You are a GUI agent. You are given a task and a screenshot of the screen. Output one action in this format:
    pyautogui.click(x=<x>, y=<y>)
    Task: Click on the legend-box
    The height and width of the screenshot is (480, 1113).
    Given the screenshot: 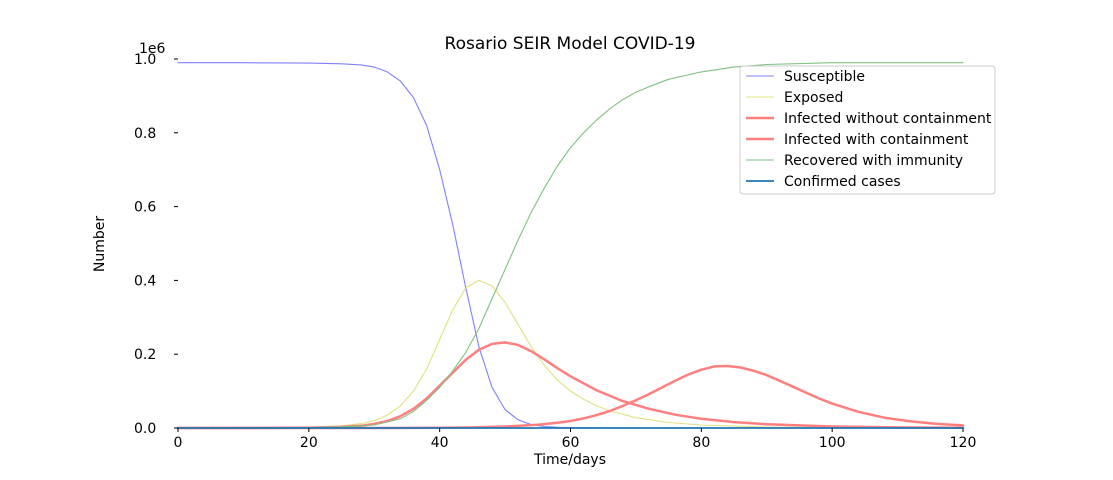 What is the action you would take?
    pyautogui.click(x=867, y=130)
    